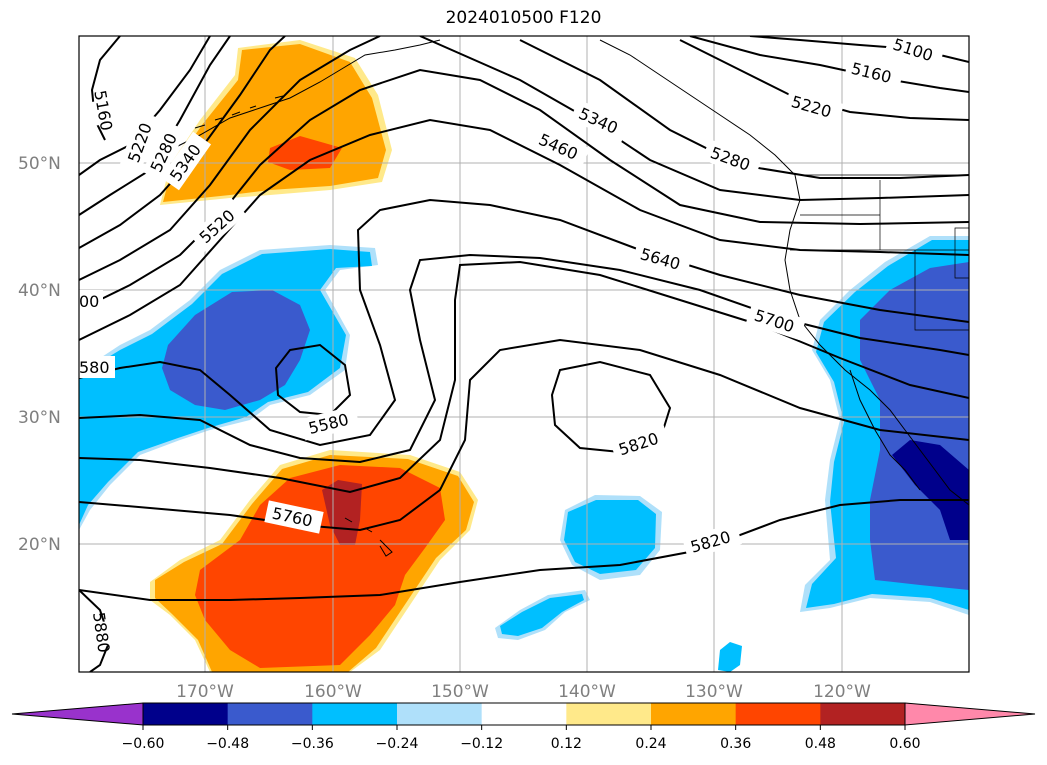 The image size is (1047, 765). Describe the element at coordinates (481, 744) in the screenshot. I see `colorbar-tick-label: −0.12` at that location.